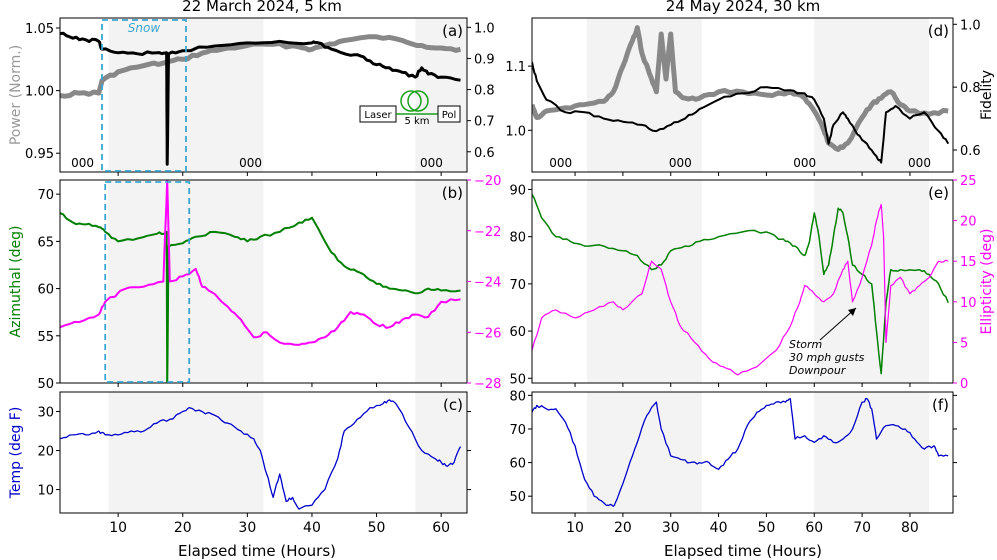 The width and height of the screenshot is (997, 560). Describe the element at coordinates (452, 193) in the screenshot. I see `panel-label: (b)` at that location.